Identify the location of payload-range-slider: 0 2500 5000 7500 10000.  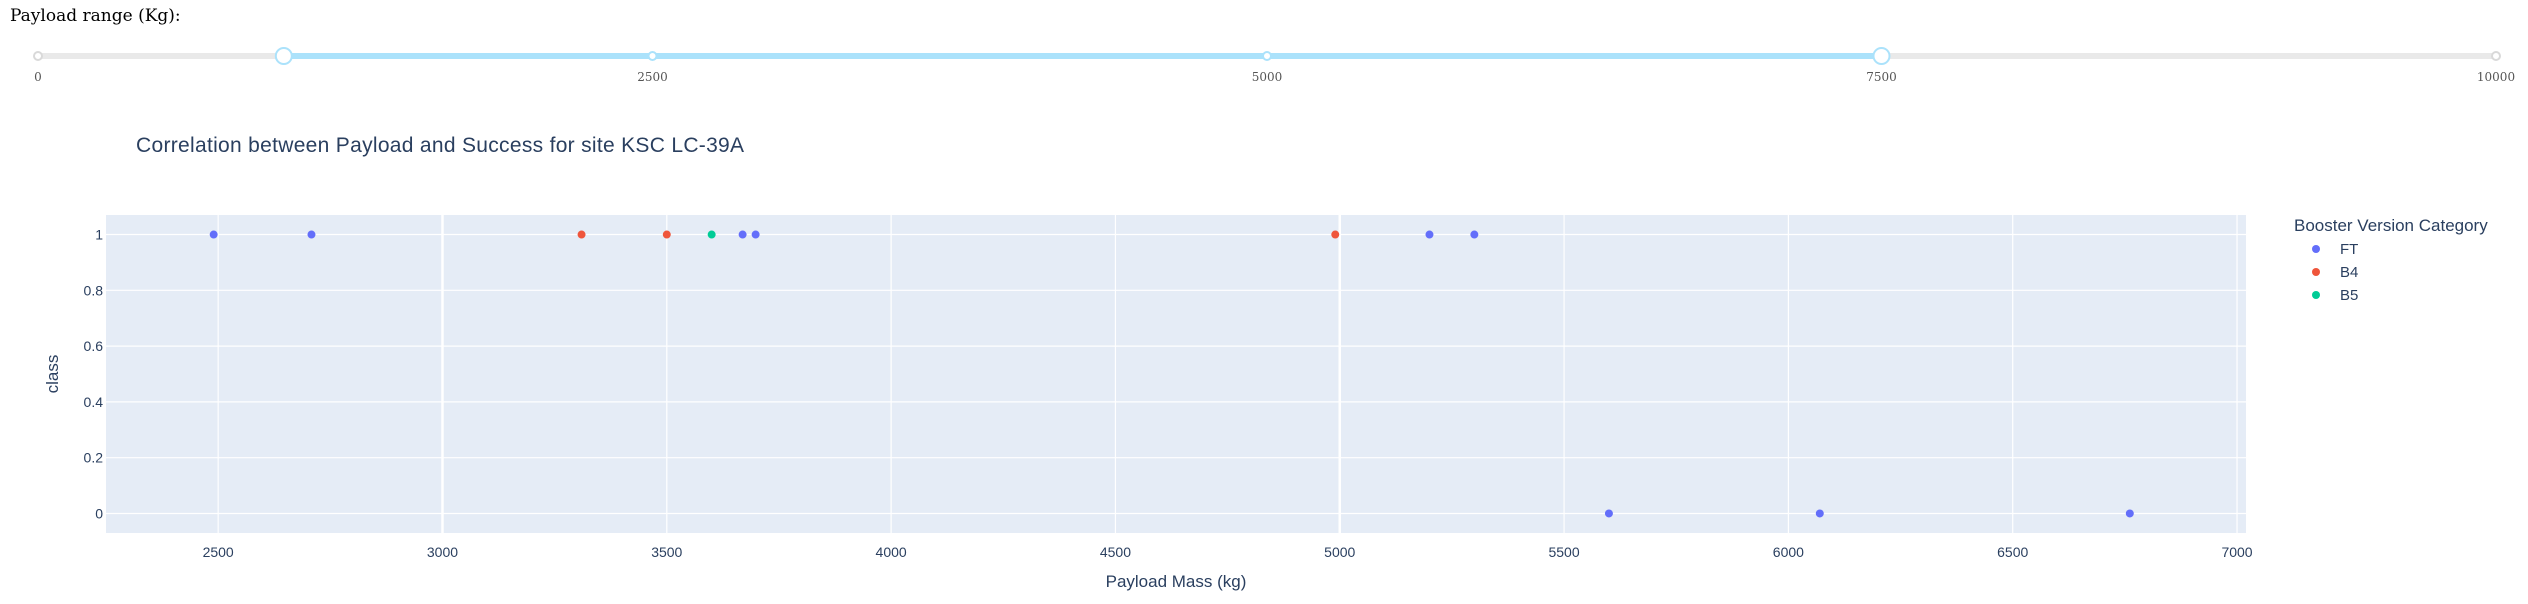
(1264, 65).